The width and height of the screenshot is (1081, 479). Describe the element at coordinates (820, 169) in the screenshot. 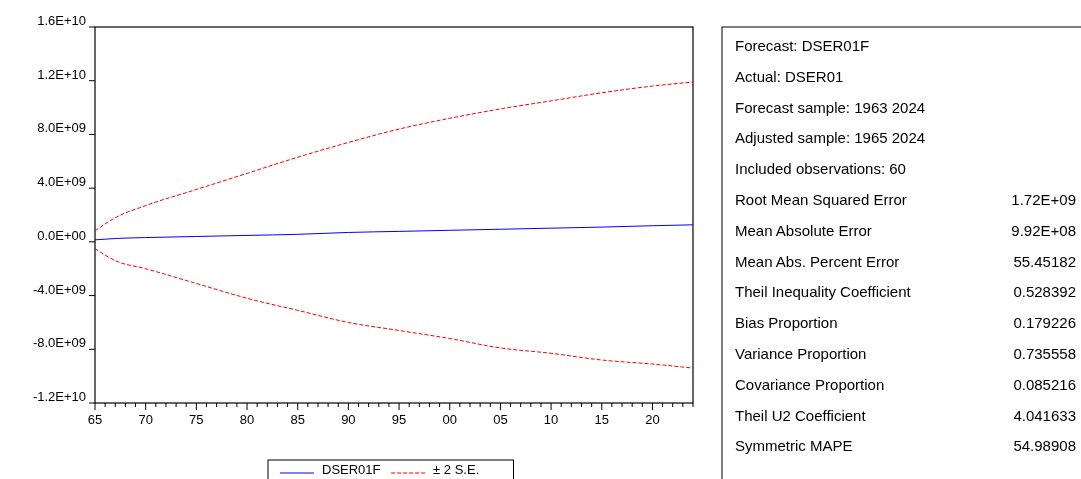

I see `category-label: Included observations: 60` at that location.